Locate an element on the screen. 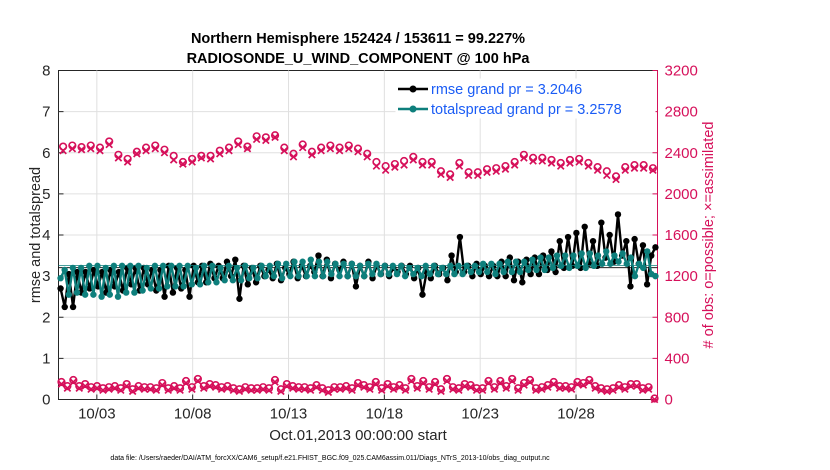 Image resolution: width=830 pixels, height=470 pixels. y-right-tick-label: 3200 is located at coordinates (681, 71).